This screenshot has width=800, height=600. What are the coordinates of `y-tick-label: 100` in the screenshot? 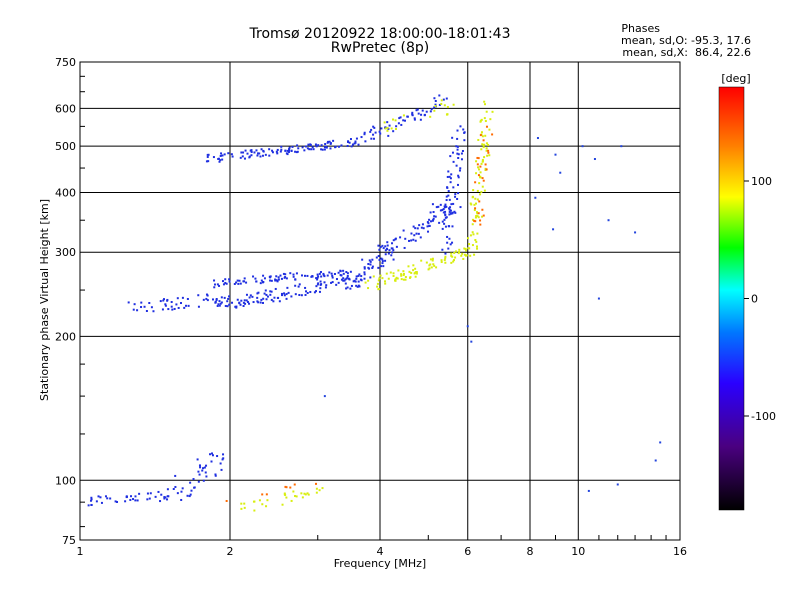 It's located at (65, 480).